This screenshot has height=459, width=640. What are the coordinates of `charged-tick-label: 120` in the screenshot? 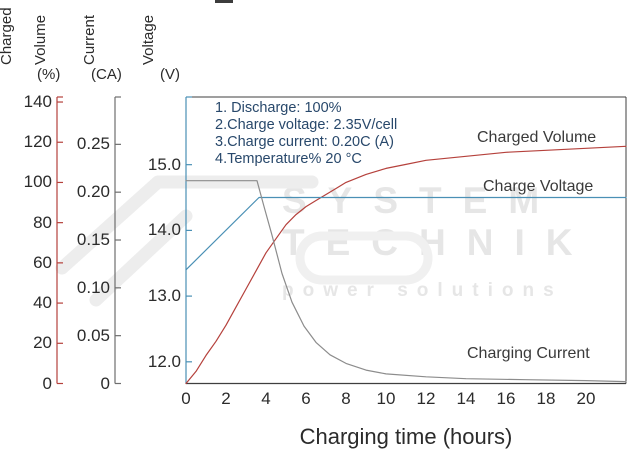 It's located at (37, 142).